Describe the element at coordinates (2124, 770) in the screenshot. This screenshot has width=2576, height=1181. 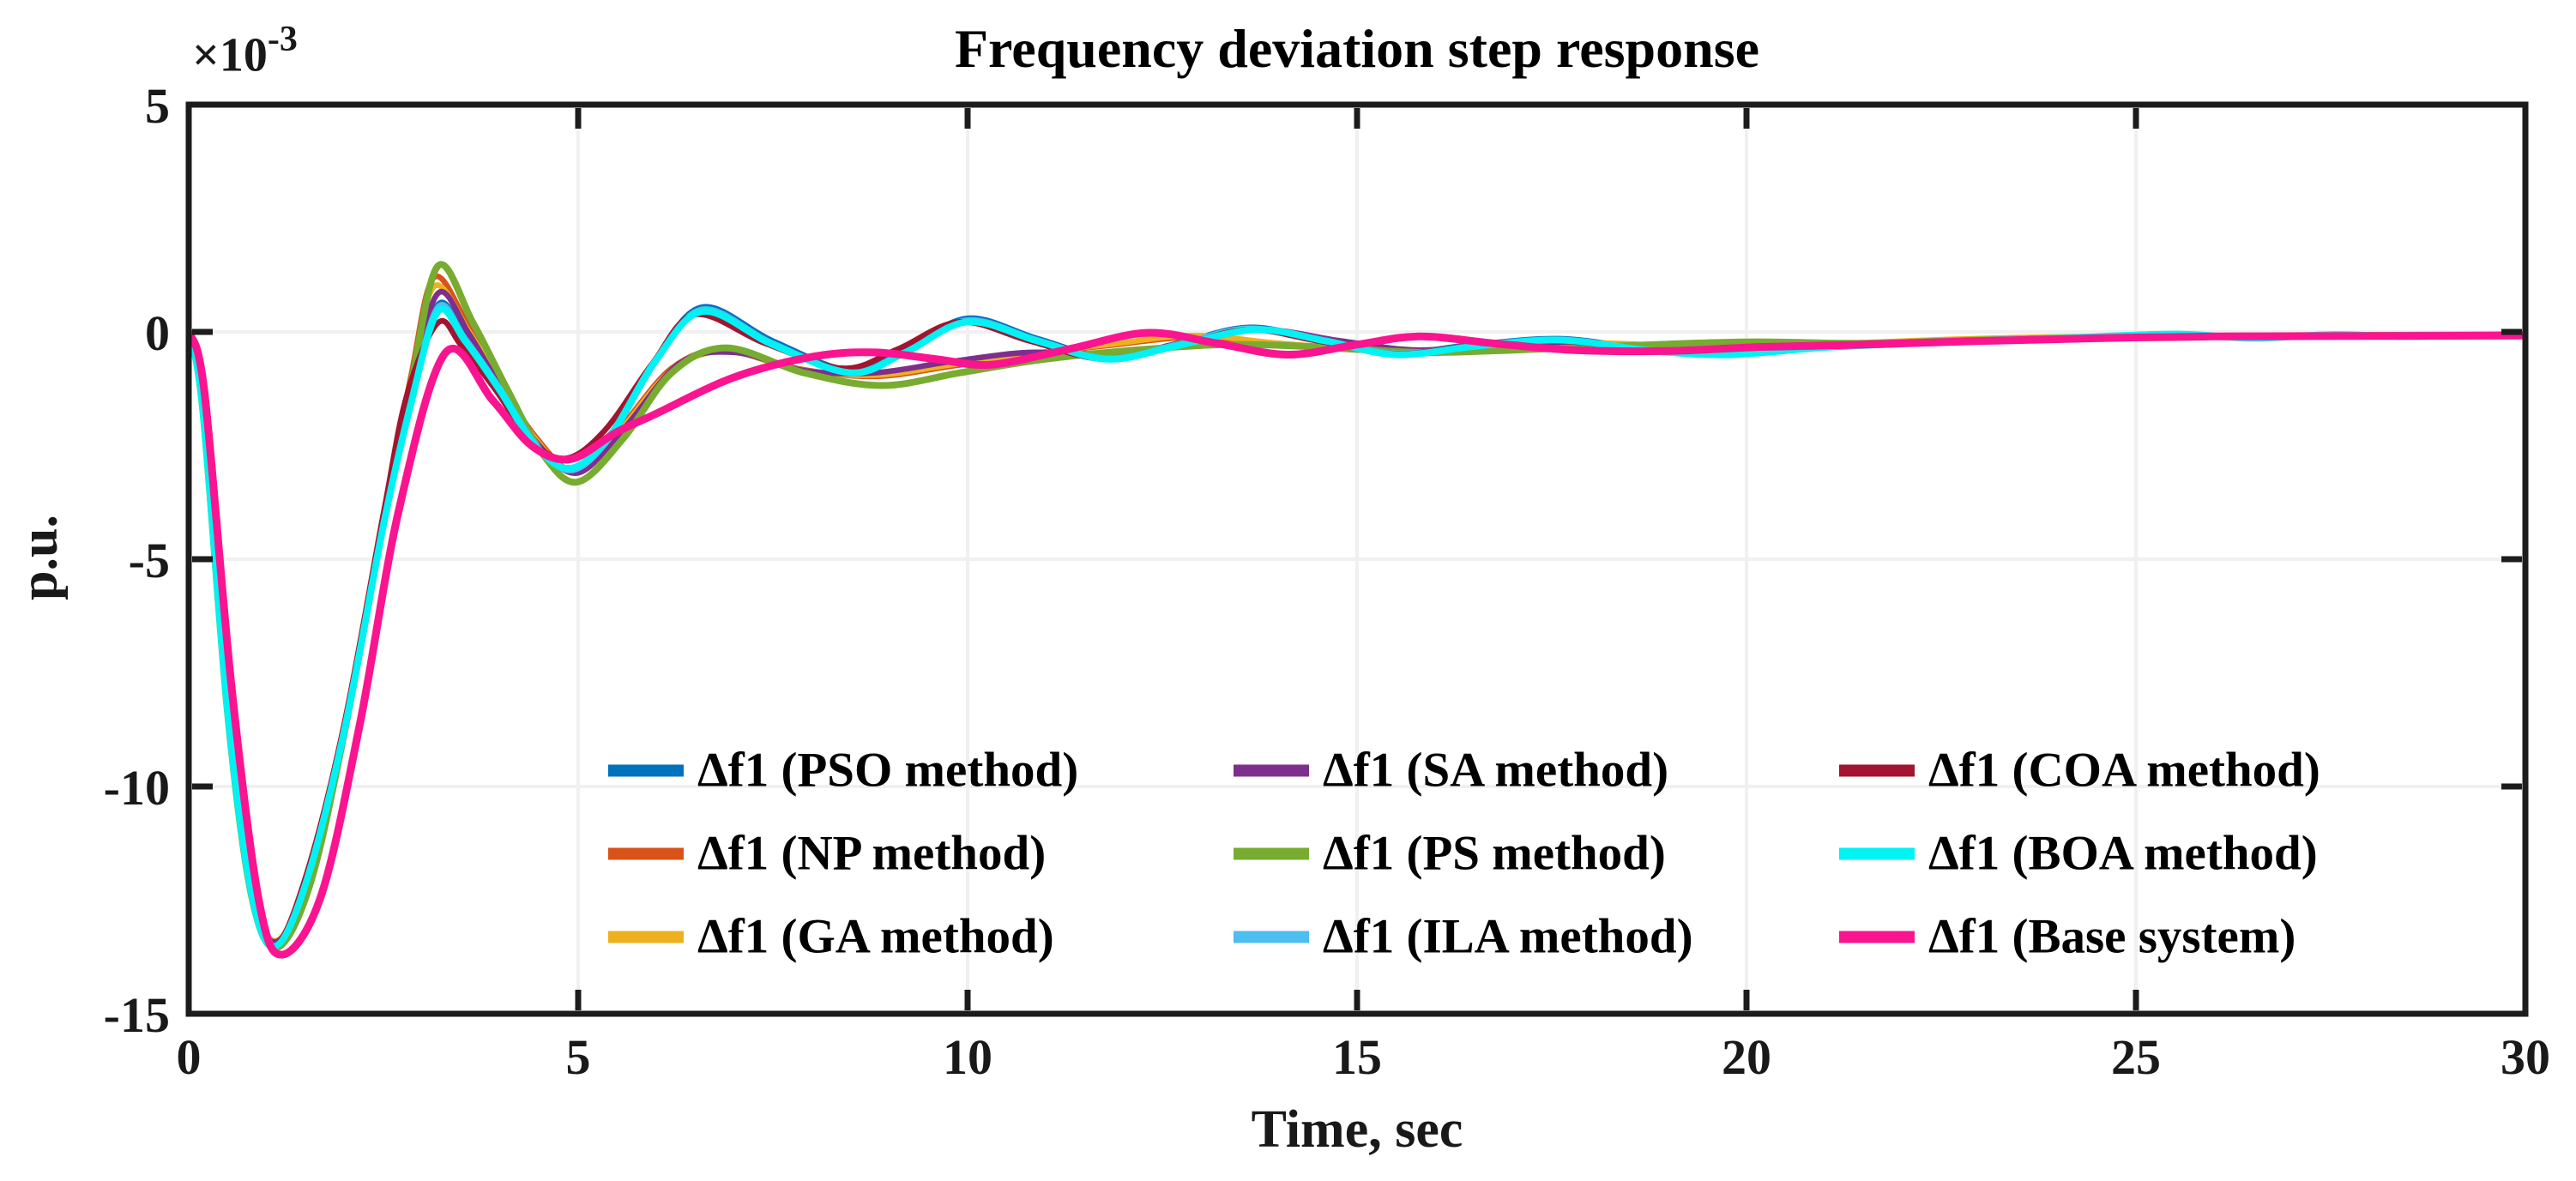
I see `legend-label-COA: Δf1 (COA method)` at that location.